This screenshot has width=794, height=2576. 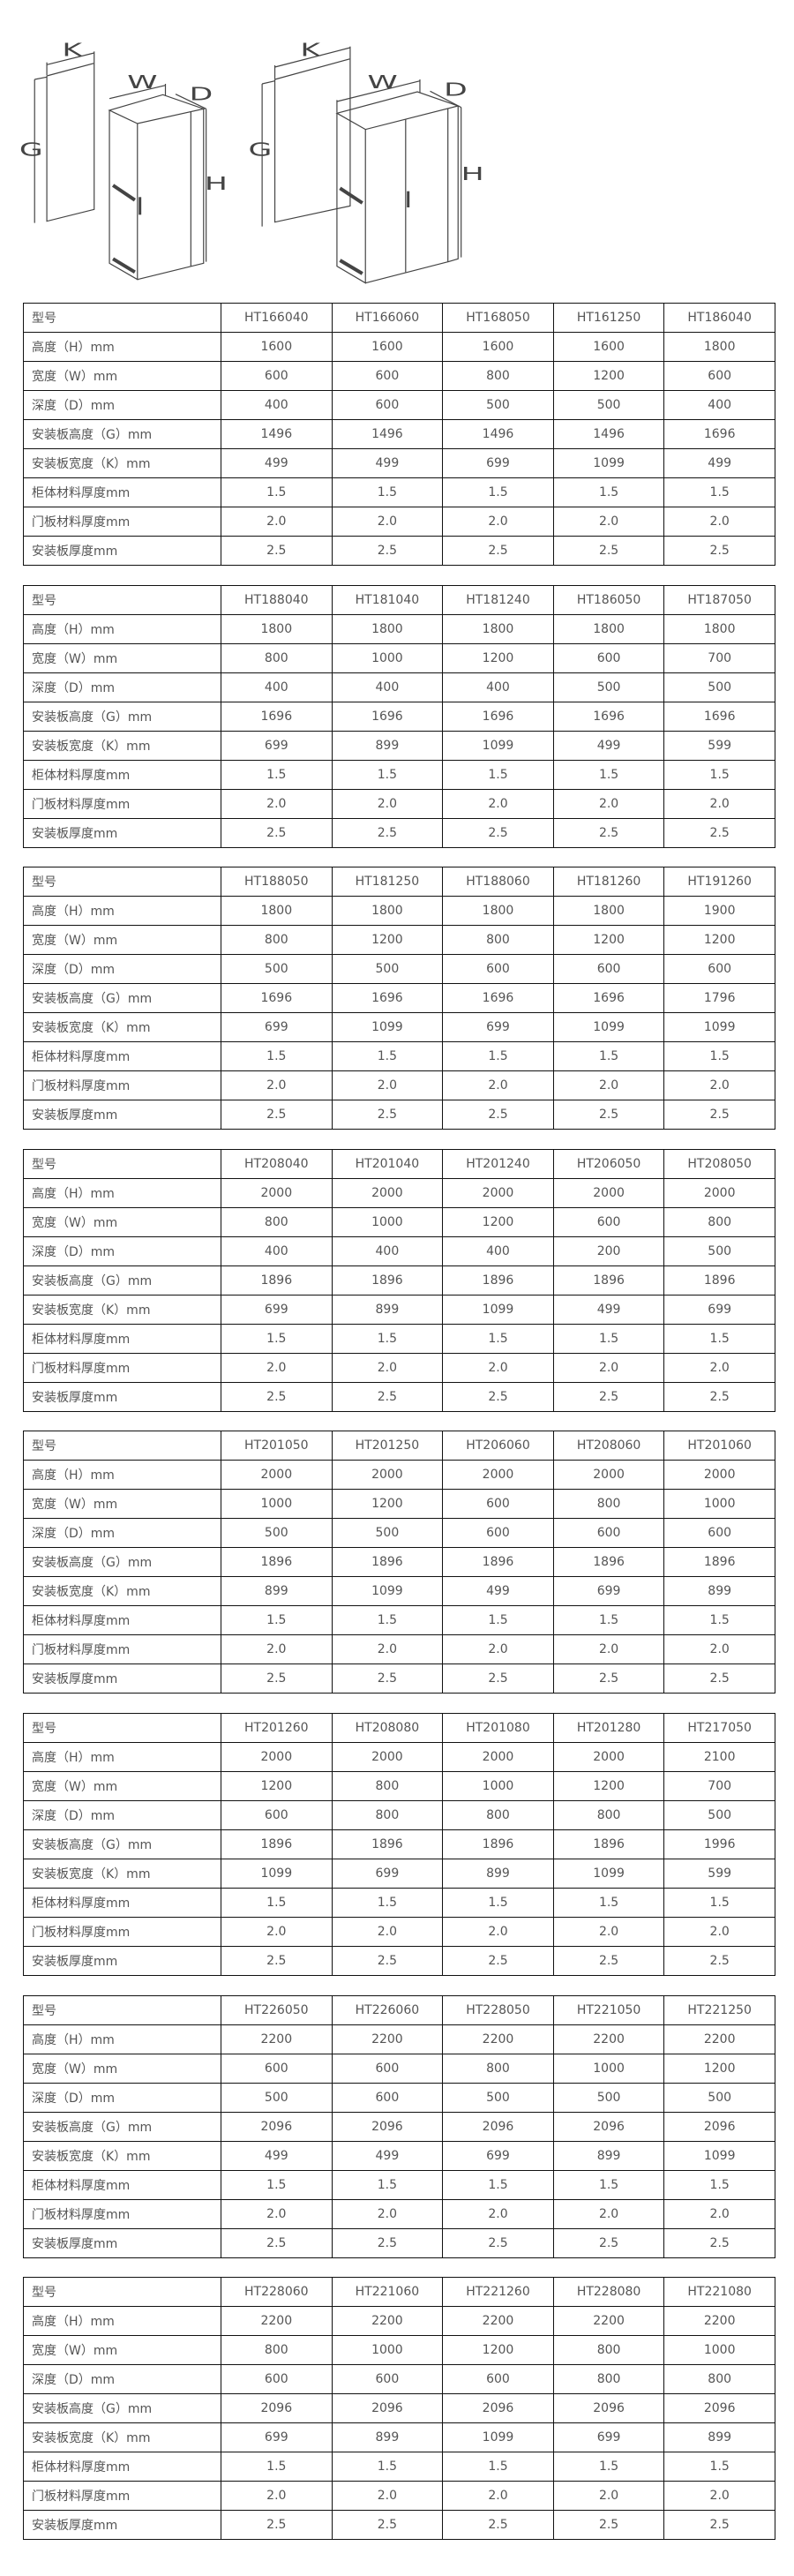 I want to click on value-cell: 1696, so click(x=498, y=998).